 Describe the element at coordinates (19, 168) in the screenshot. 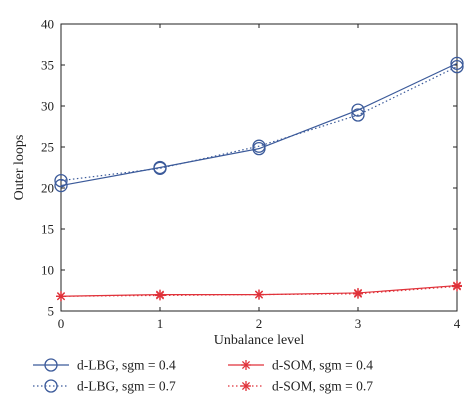

I see `y-axis-label: Outer loops` at that location.